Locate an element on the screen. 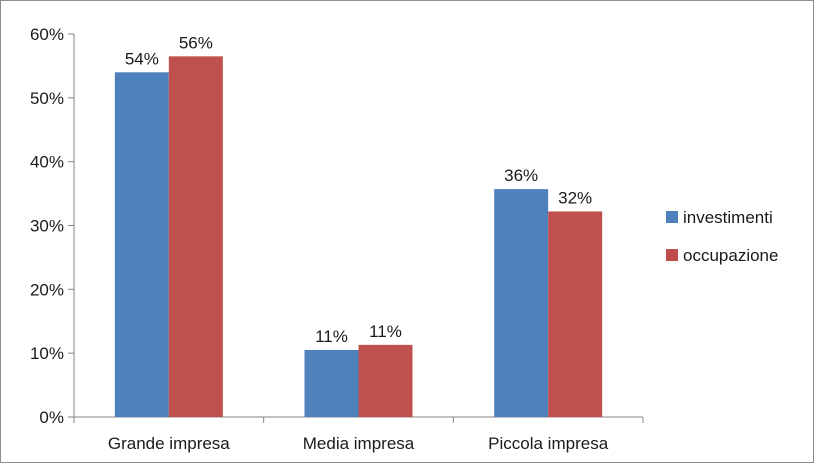  legend-swatch-occupazione is located at coordinates (672, 255).